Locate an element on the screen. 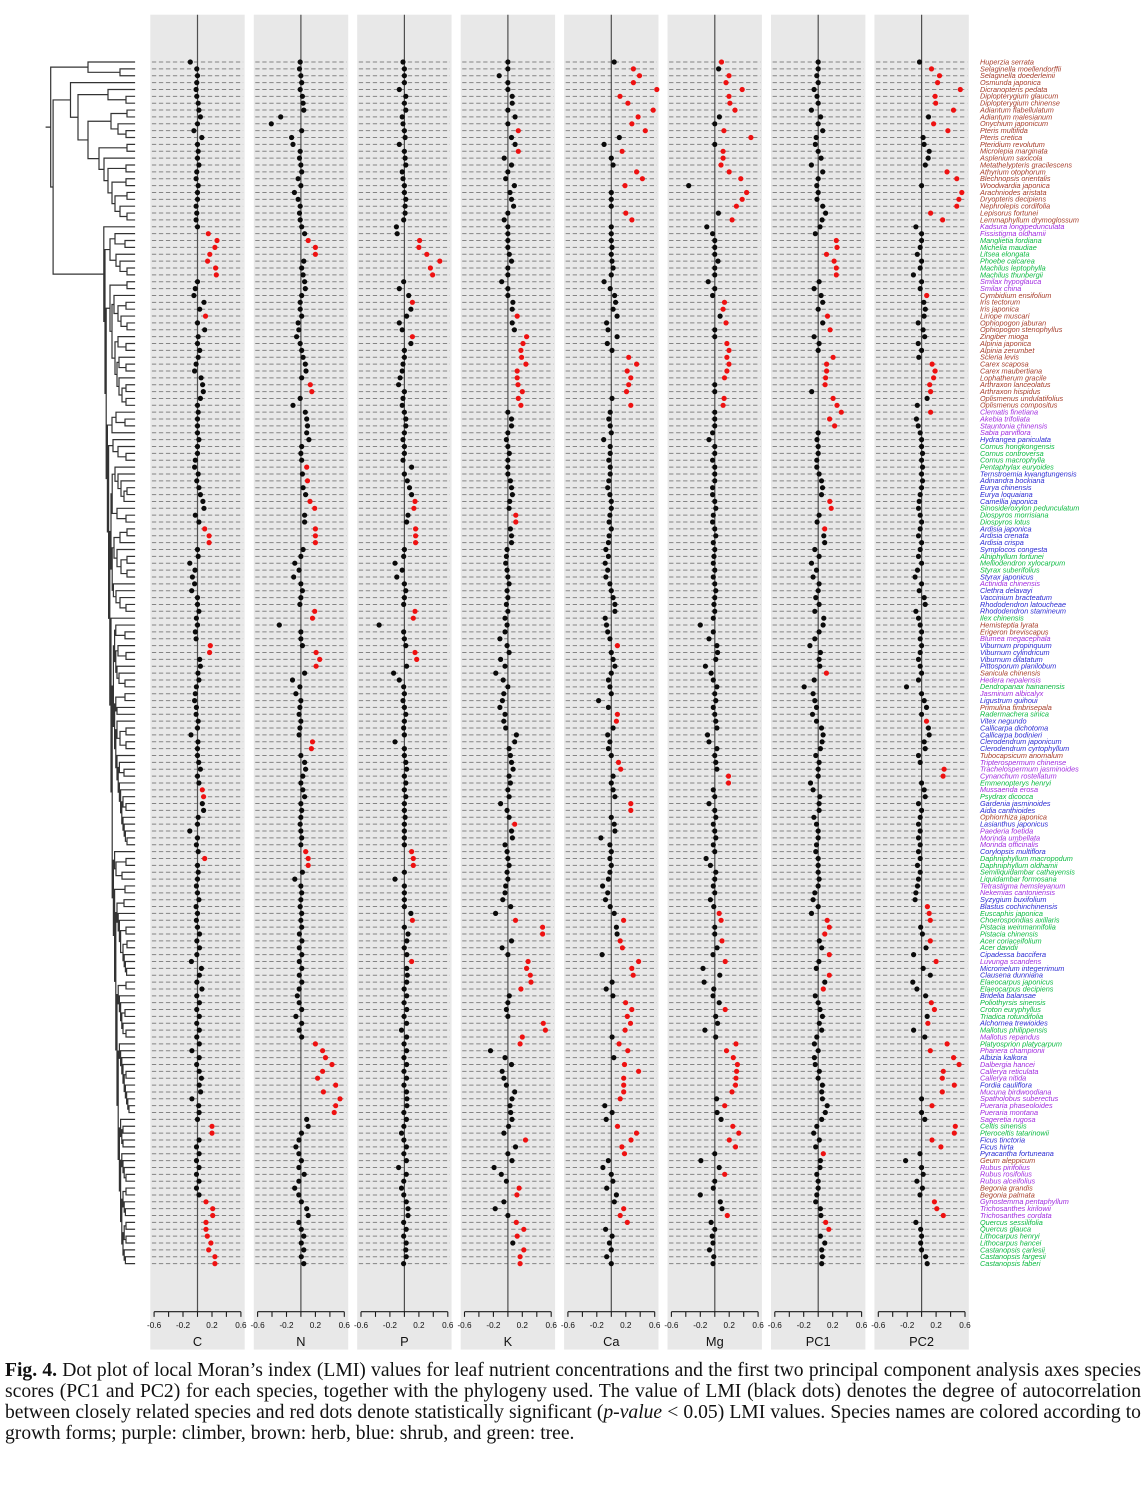 The width and height of the screenshot is (1146, 1485). svg-text: Clausena dunniana is located at coordinates (1011, 975).